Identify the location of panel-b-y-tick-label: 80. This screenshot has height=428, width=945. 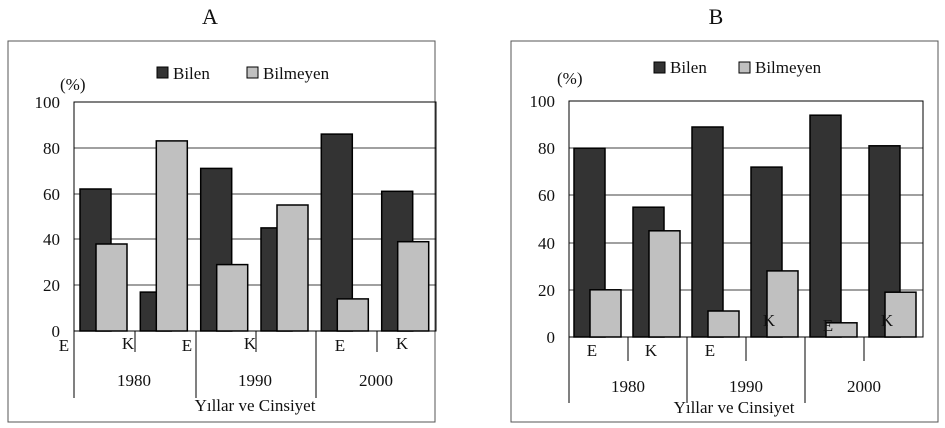
(546, 148).